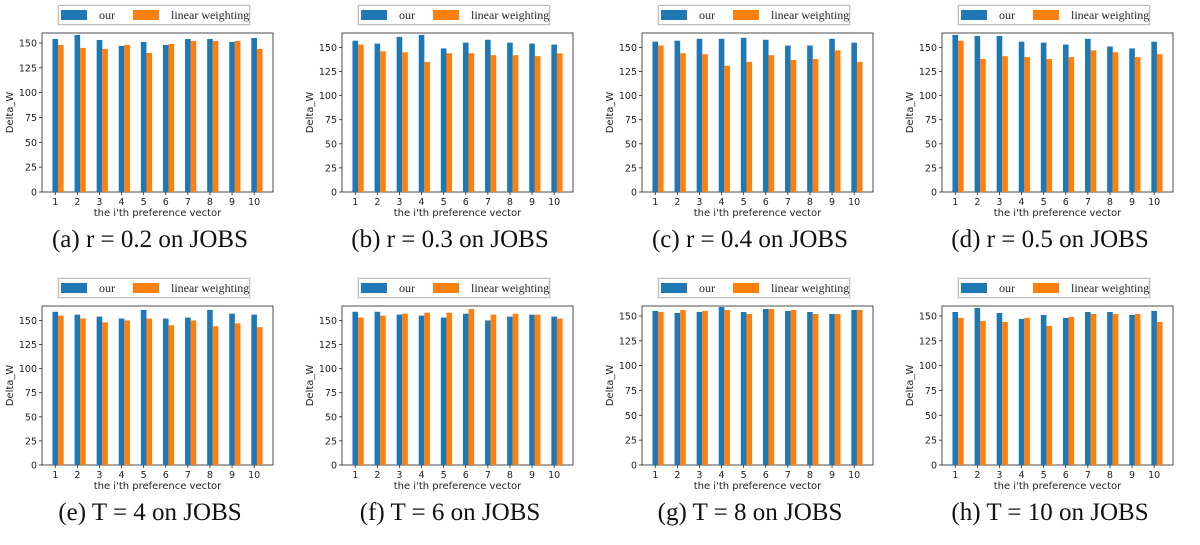 This screenshot has height=545, width=1200. What do you see at coordinates (766, 202) in the screenshot?
I see `x-tick-label: 6` at bounding box center [766, 202].